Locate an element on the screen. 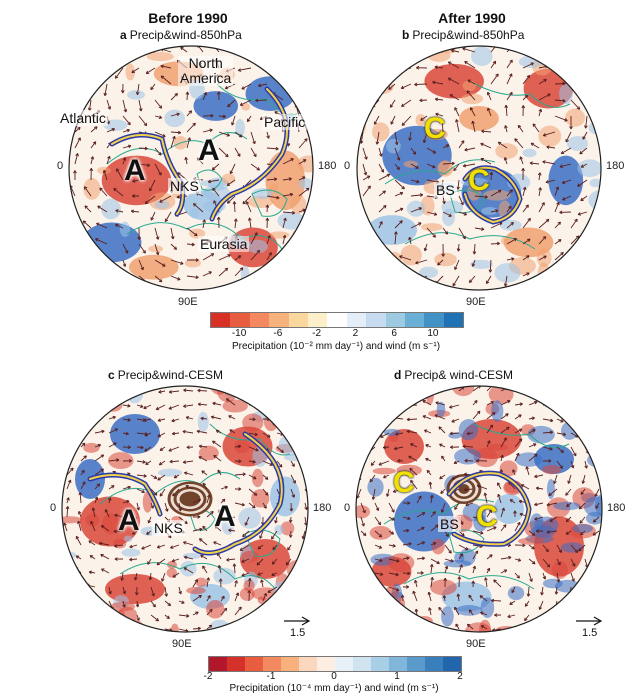 This screenshot has height=696, width=644. panel-d-lon90e: 90E is located at coordinates (476, 644).